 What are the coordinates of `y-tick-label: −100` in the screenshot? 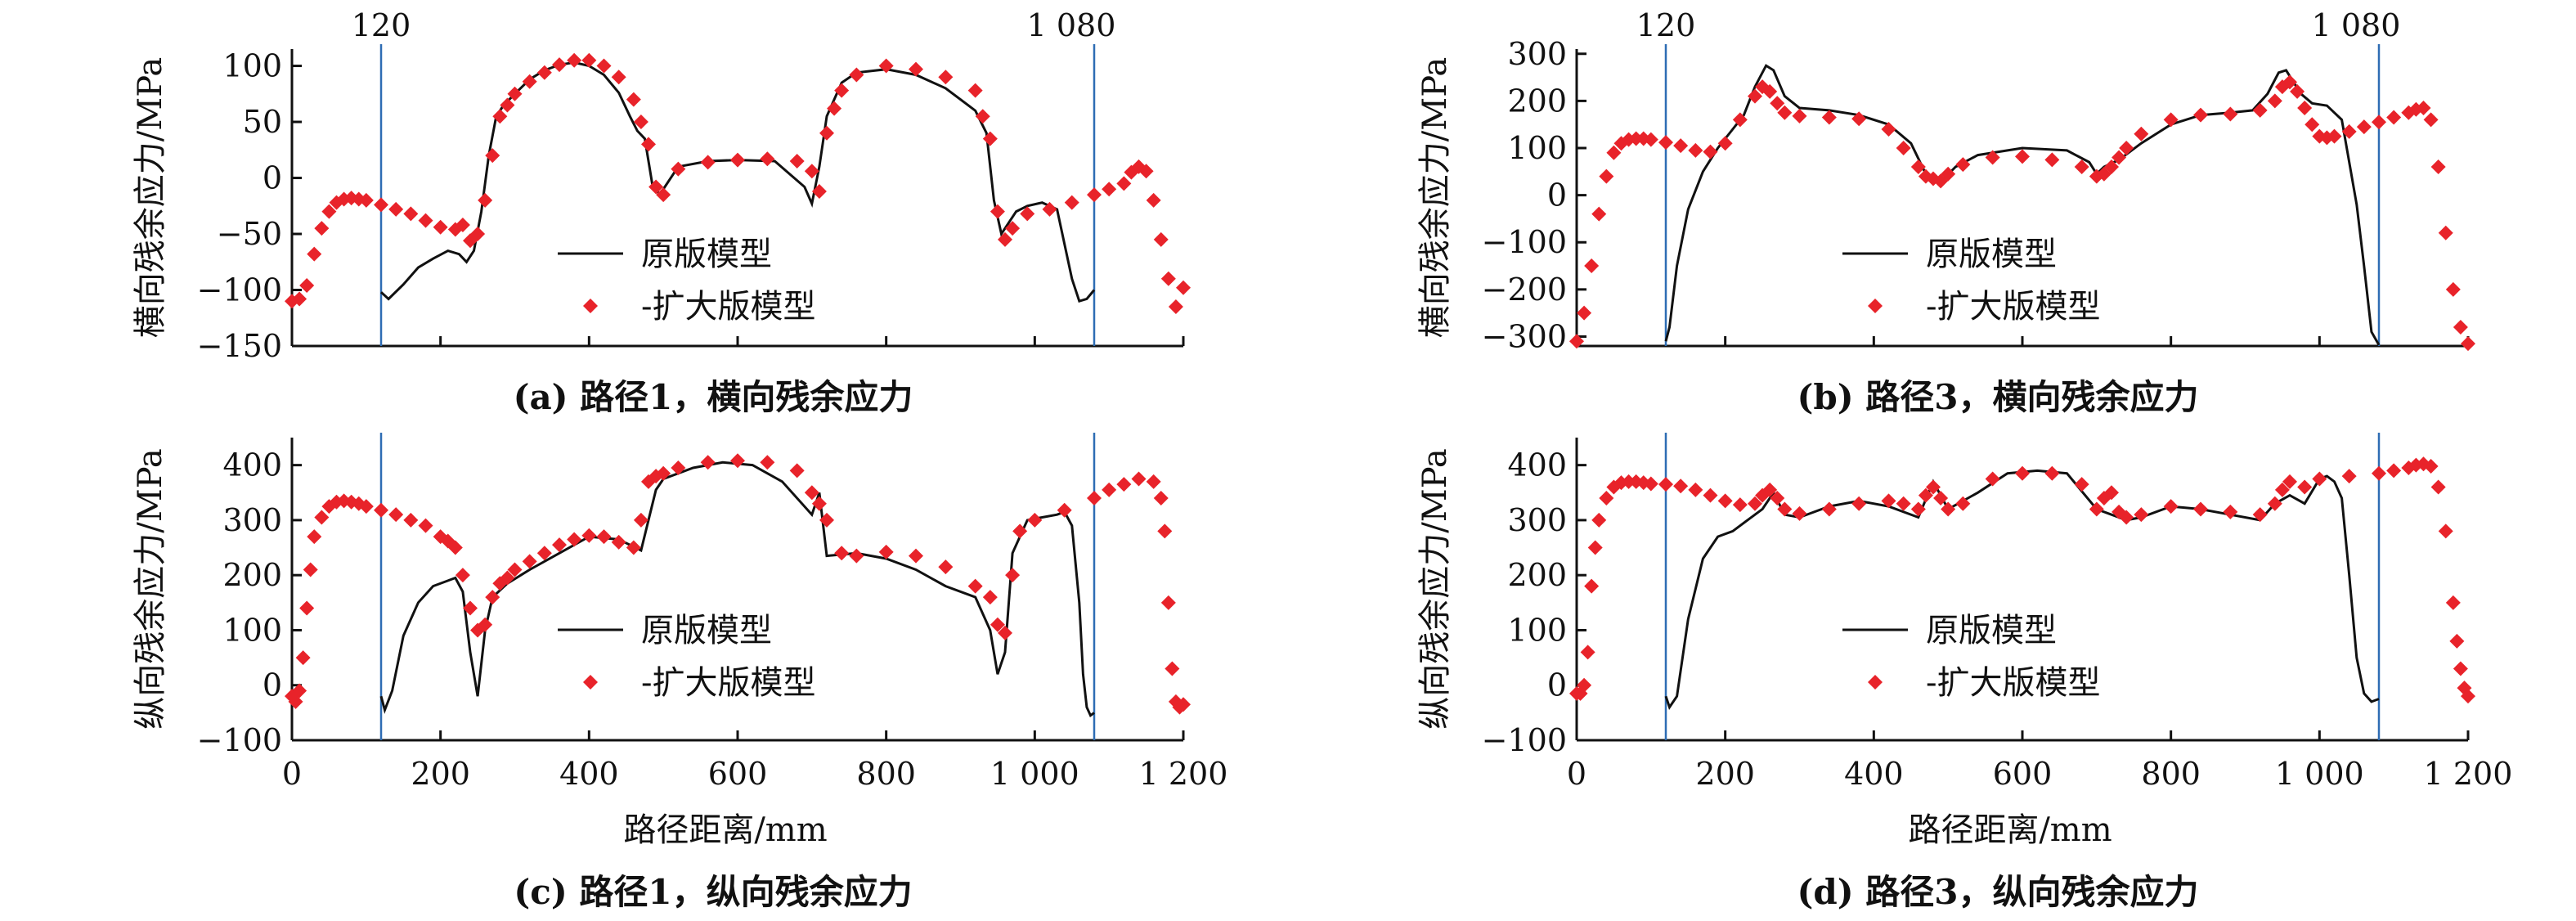 It's located at (1525, 740).